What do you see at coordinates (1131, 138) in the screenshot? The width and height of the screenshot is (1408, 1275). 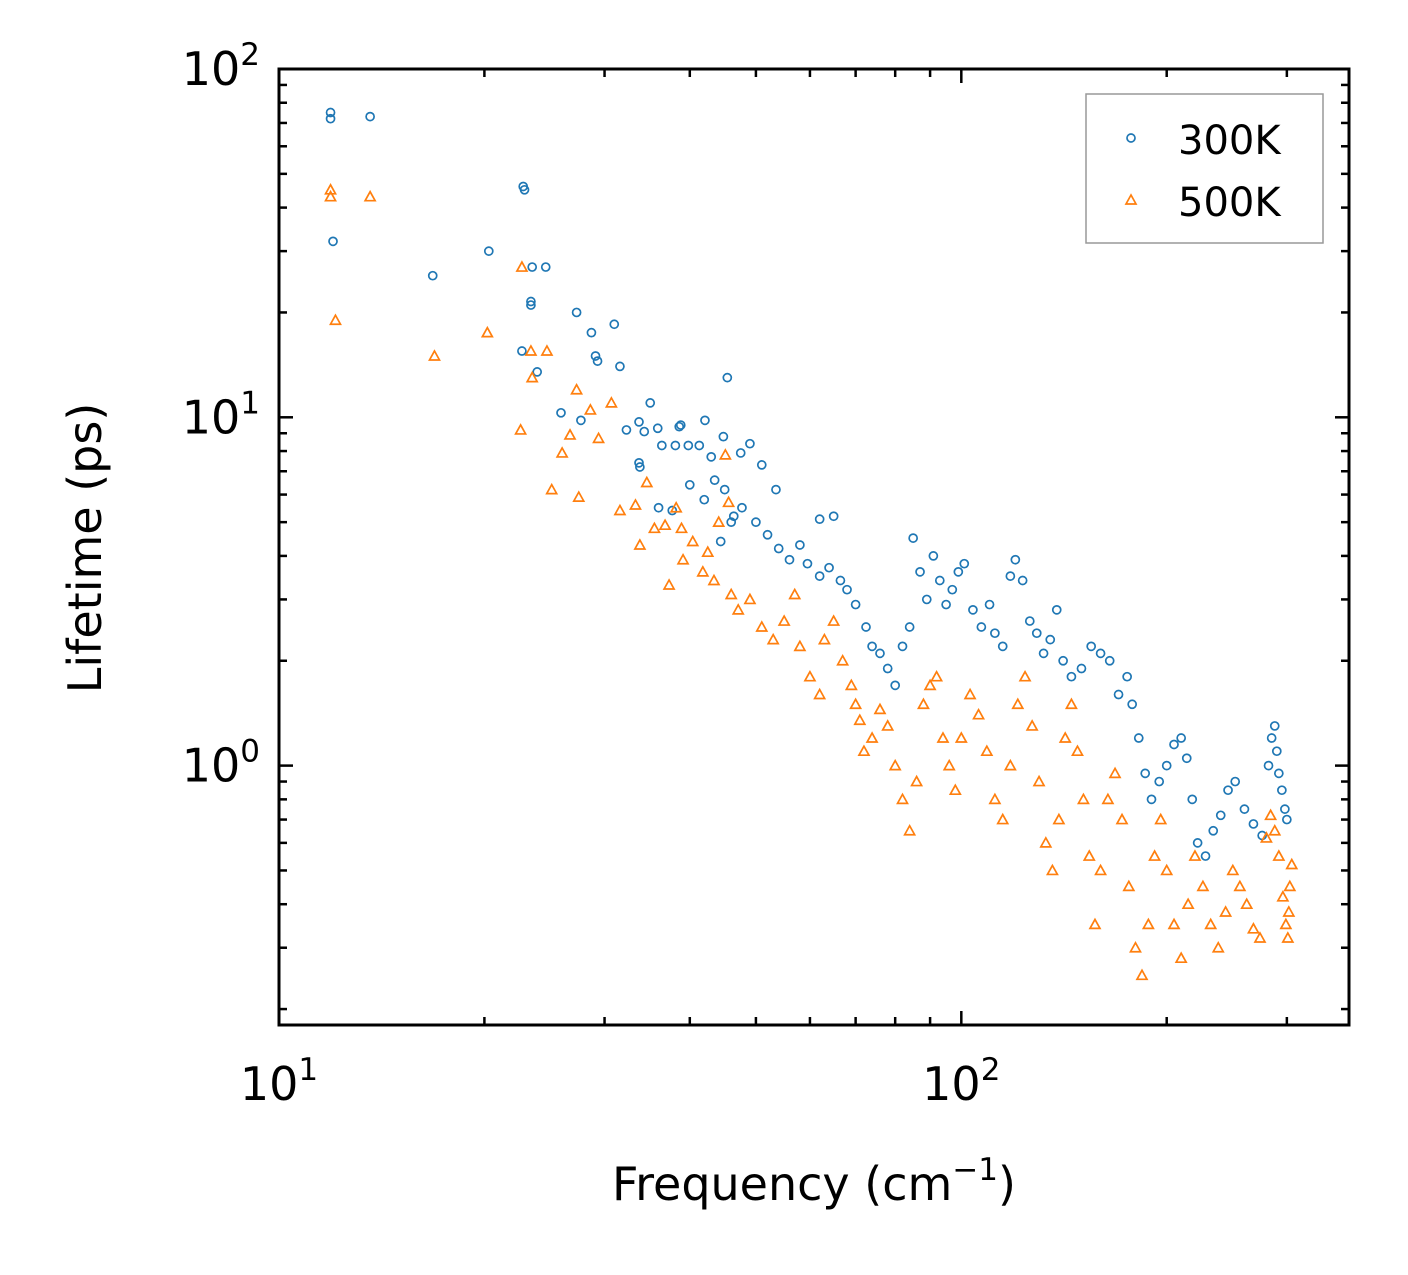 I see `legend-marker-300K` at bounding box center [1131, 138].